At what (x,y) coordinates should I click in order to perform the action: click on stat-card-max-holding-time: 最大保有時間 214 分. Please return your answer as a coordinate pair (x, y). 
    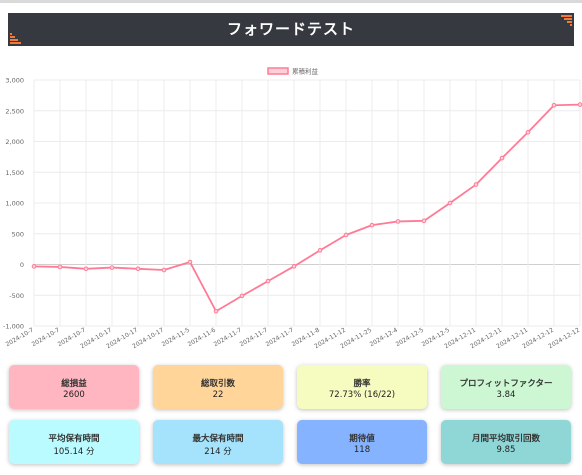
    Looking at the image, I should click on (218, 442).